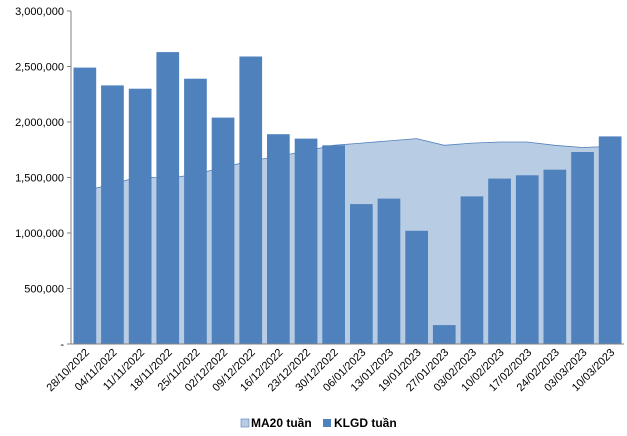  What do you see at coordinates (39, 123) in the screenshot?
I see `y-tick-label: 2,000,000` at bounding box center [39, 123].